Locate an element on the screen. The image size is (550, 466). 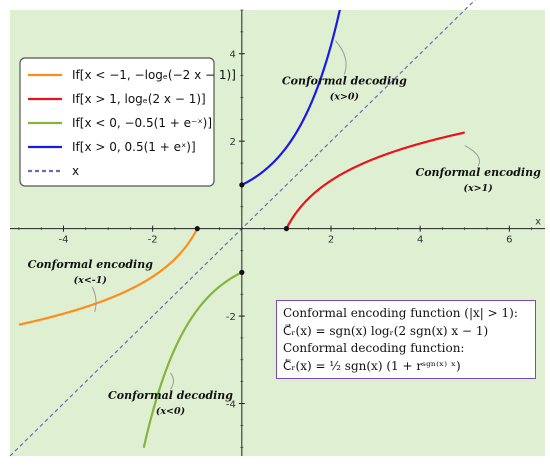
formula-box: Conformal encoding function (|x| > 1) is located at coordinates (406, 339).